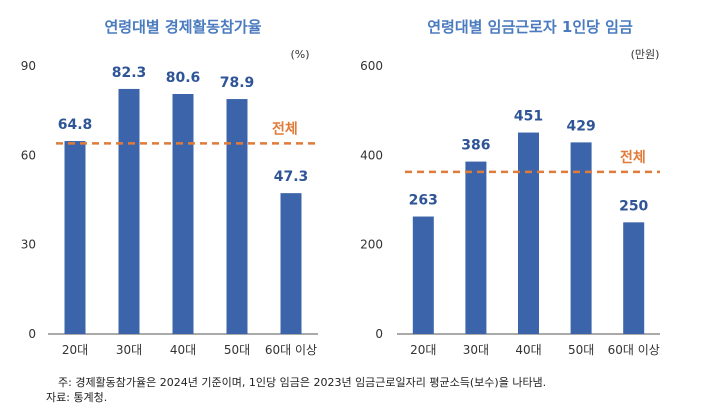 This screenshot has height=412, width=713. Describe the element at coordinates (633, 206) in the screenshot. I see `data-label: 250` at that location.